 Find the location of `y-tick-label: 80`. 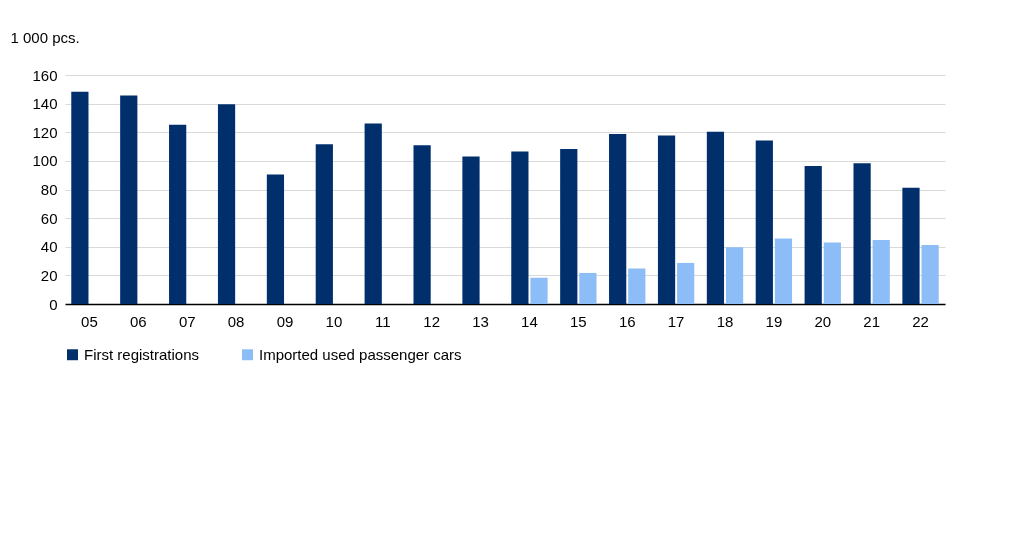

y-tick-label: 80 is located at coordinates (49, 189).